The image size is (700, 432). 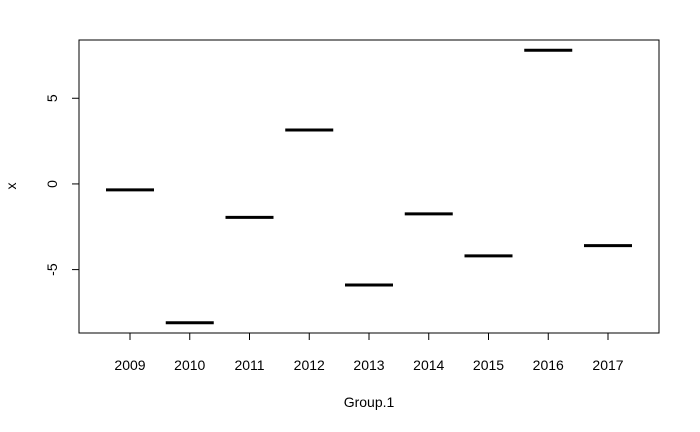 What do you see at coordinates (52, 269) in the screenshot?
I see `y-tick-label: -5` at bounding box center [52, 269].